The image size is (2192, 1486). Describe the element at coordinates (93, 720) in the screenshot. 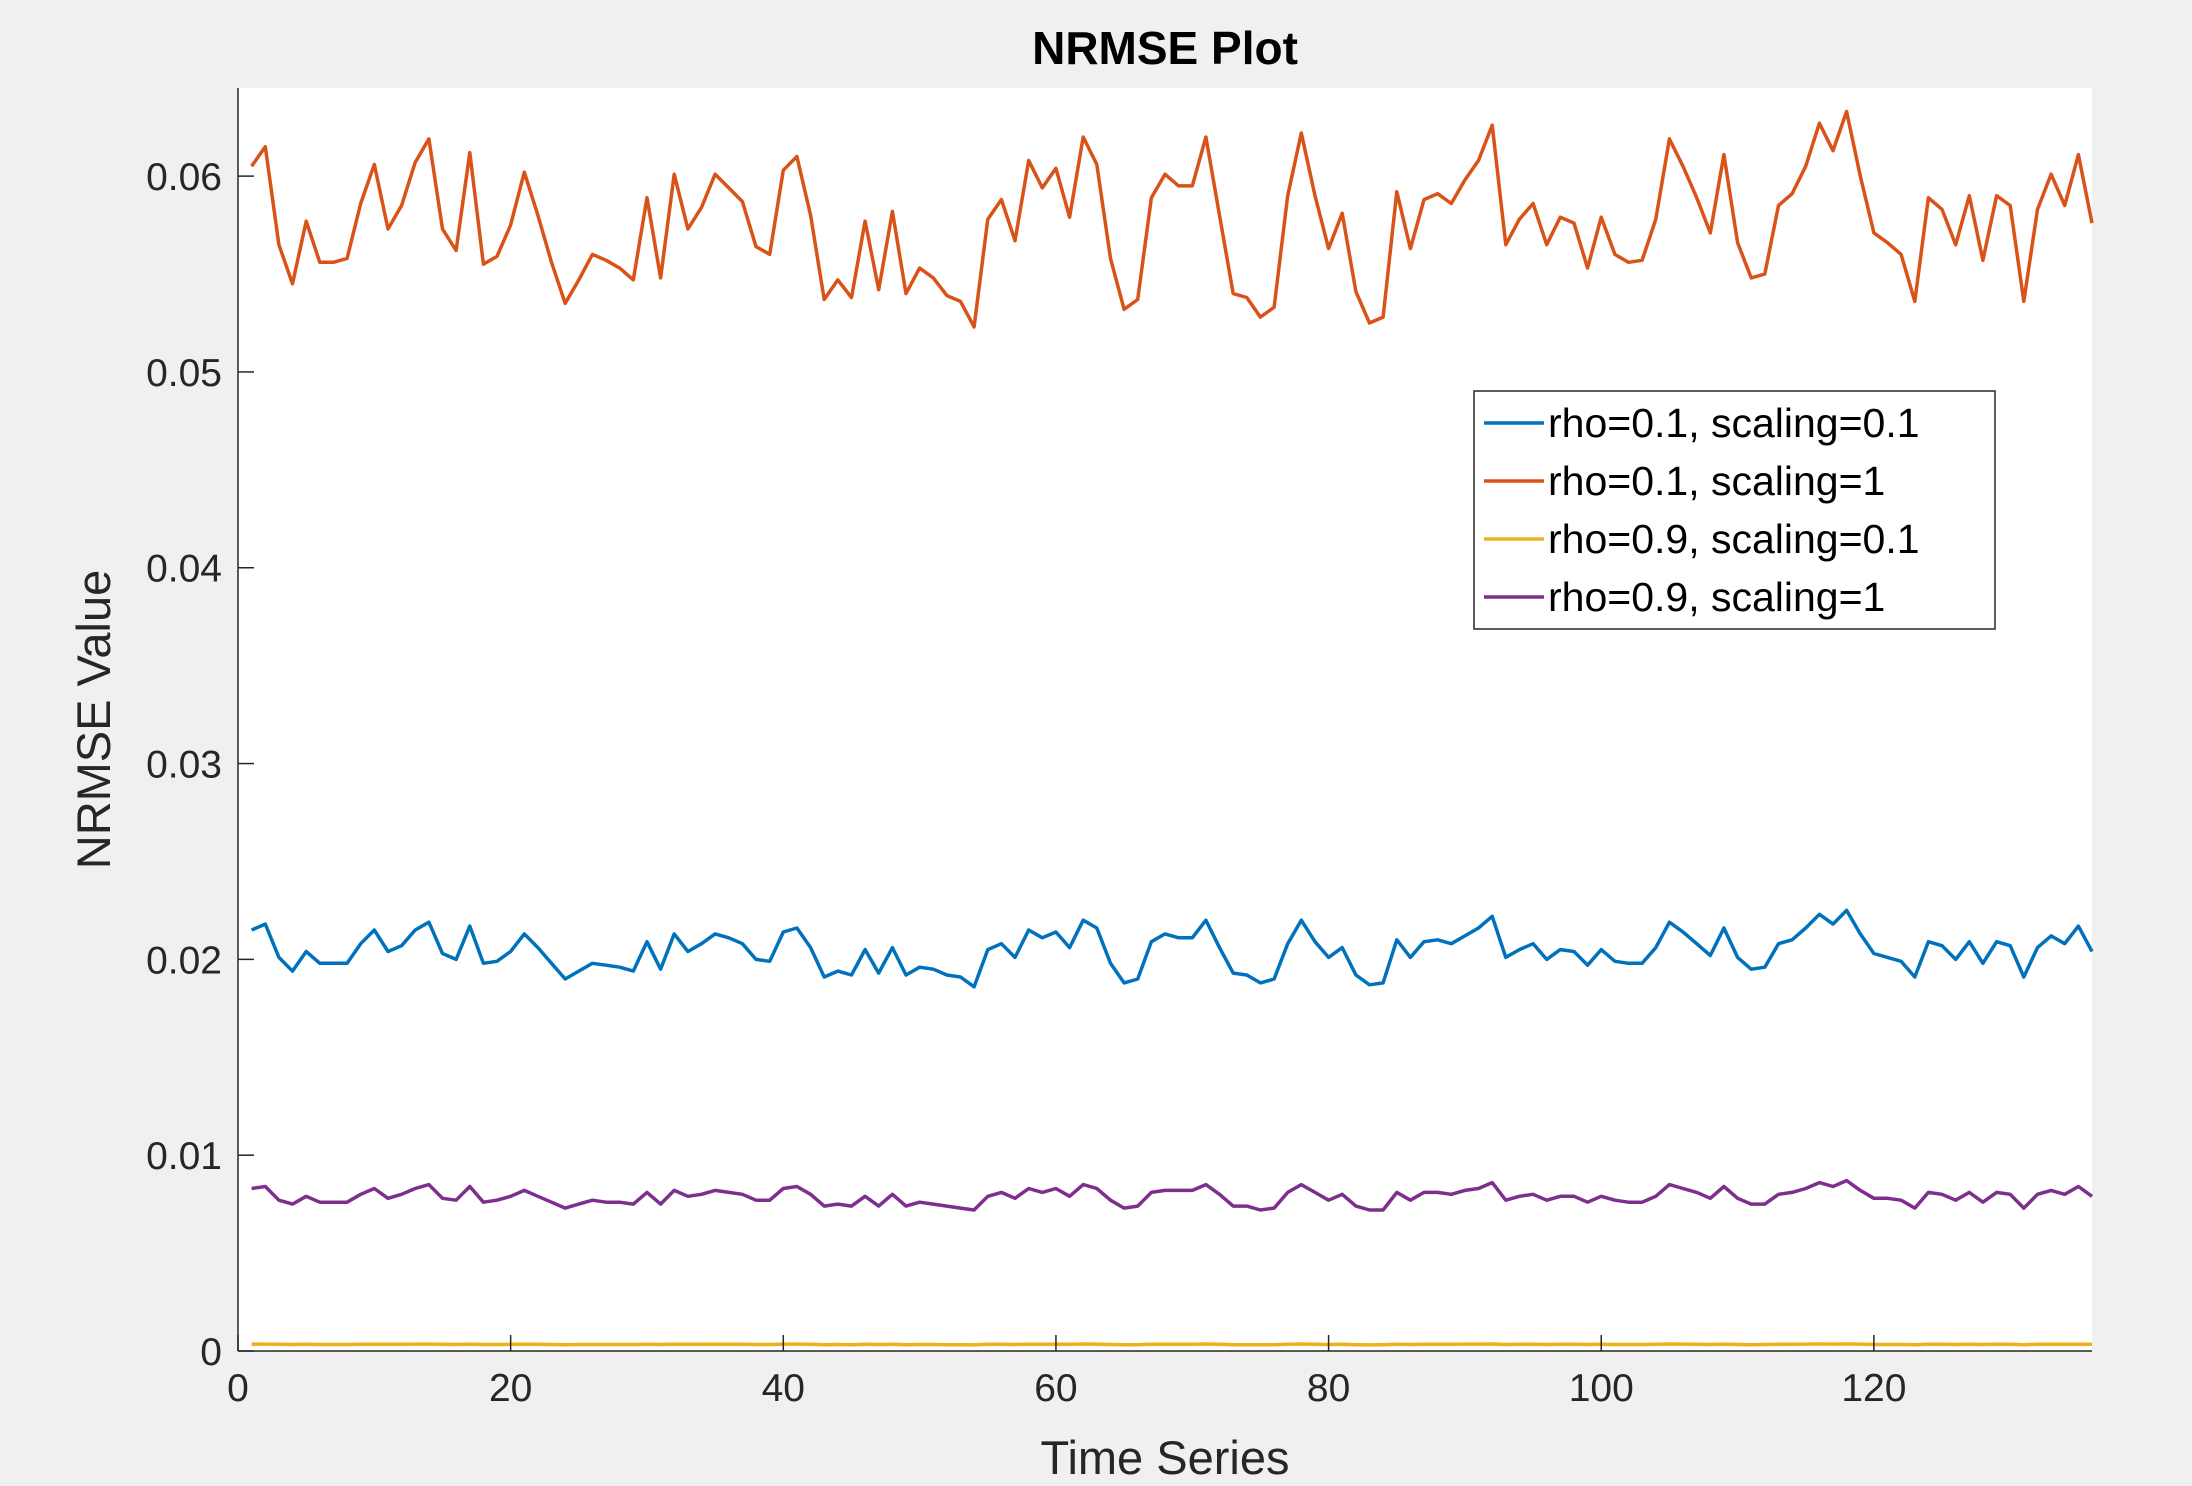

I see `y-axis-label: NRMSE Value` at that location.